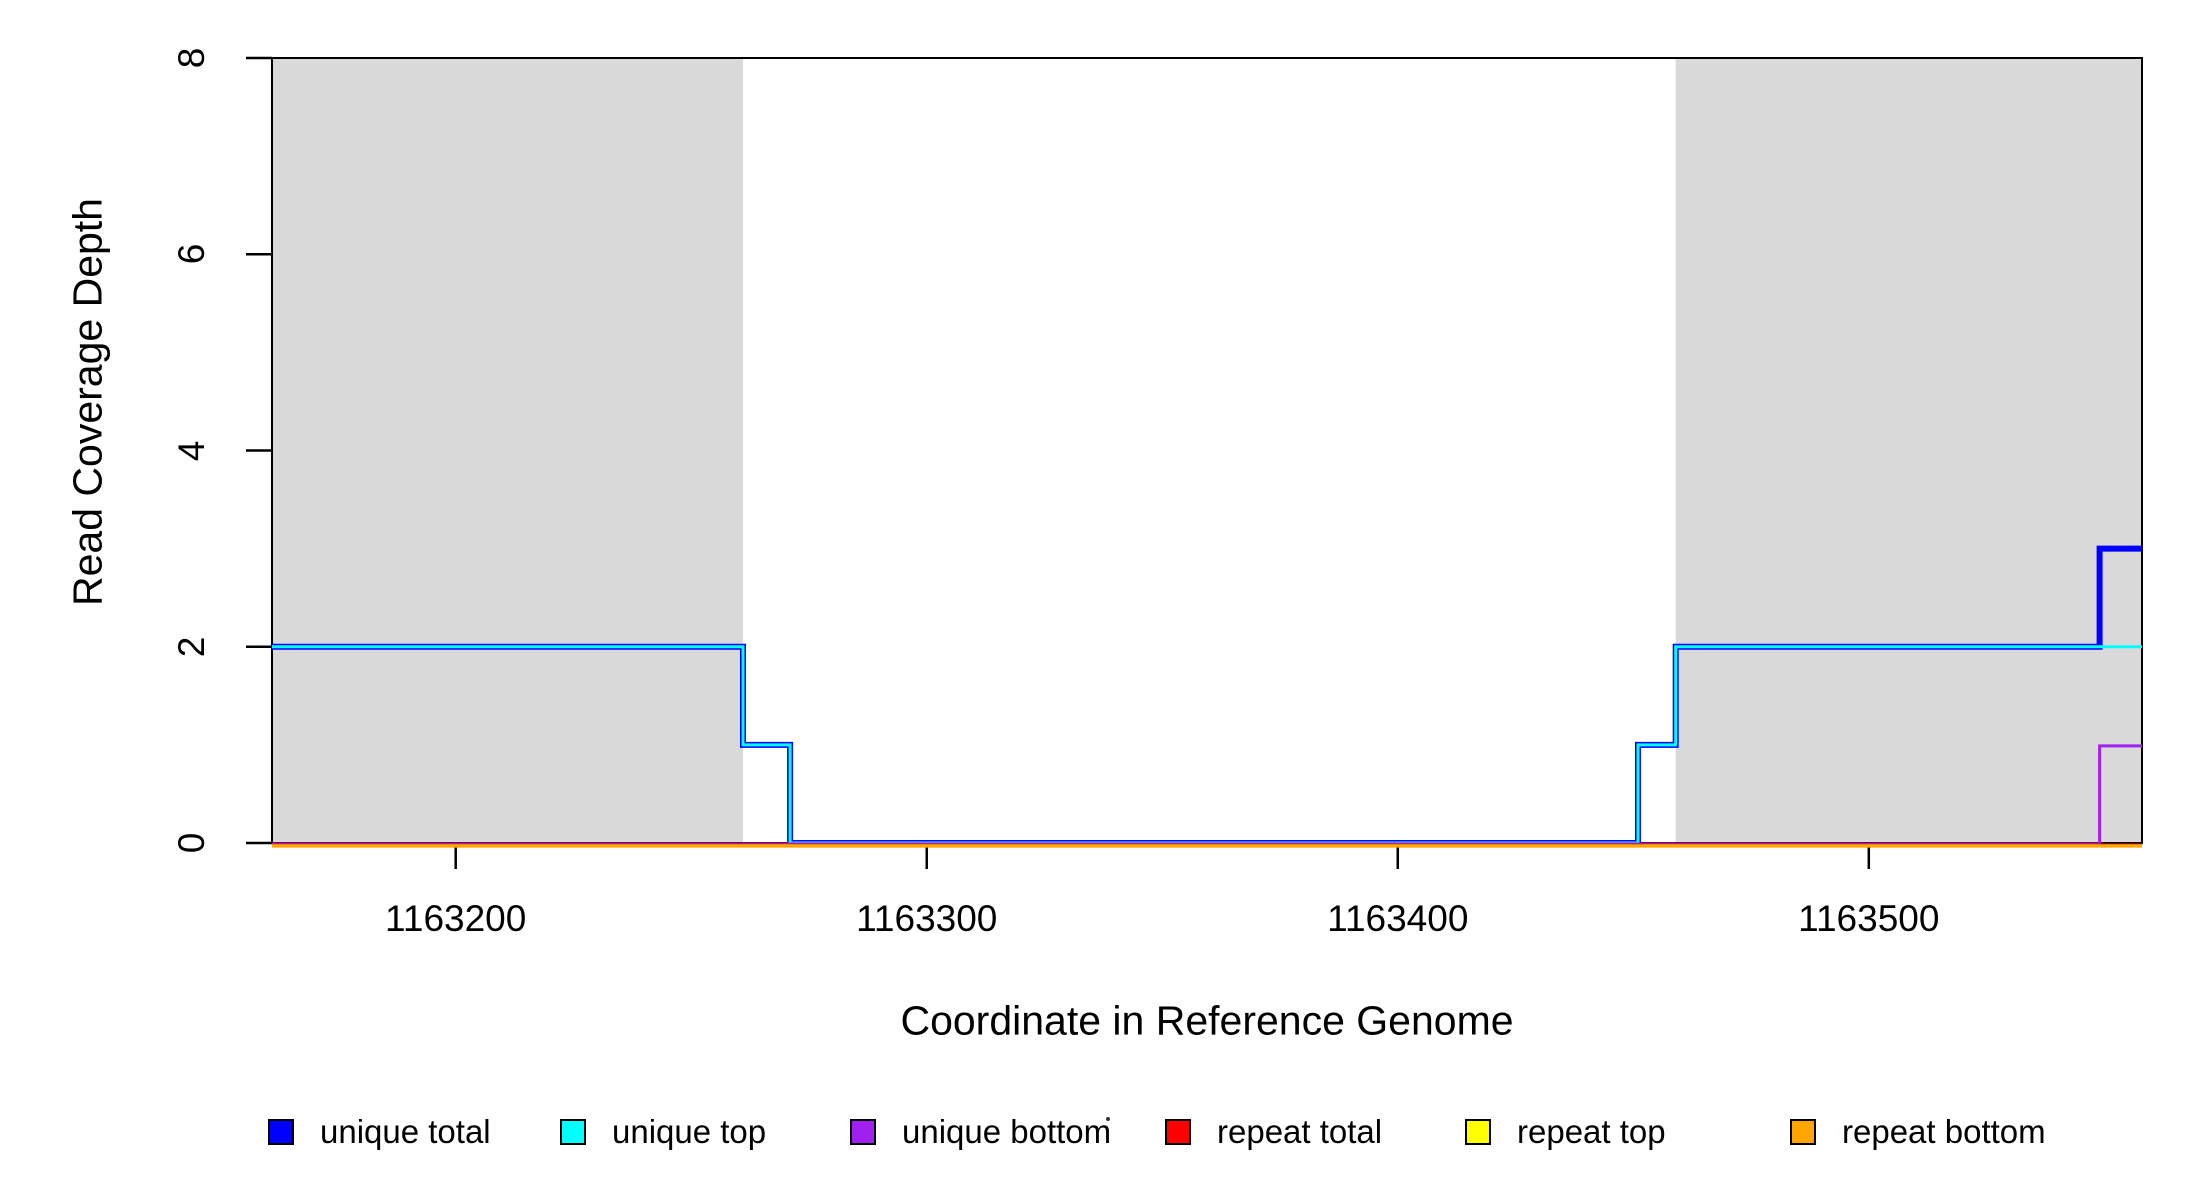  What do you see at coordinates (1869, 918) in the screenshot?
I see `x-tick-label: 1163500` at bounding box center [1869, 918].